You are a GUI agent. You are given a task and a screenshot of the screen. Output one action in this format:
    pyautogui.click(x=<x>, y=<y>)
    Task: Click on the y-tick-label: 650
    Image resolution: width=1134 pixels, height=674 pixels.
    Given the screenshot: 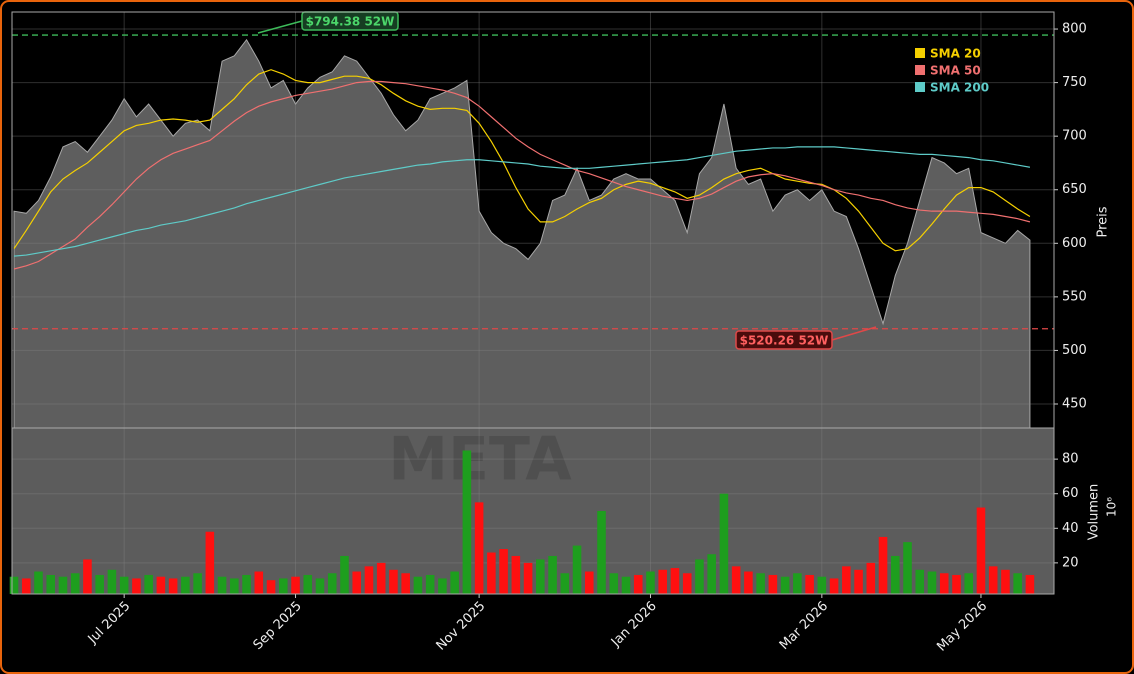 What is the action you would take?
    pyautogui.click(x=1074, y=189)
    